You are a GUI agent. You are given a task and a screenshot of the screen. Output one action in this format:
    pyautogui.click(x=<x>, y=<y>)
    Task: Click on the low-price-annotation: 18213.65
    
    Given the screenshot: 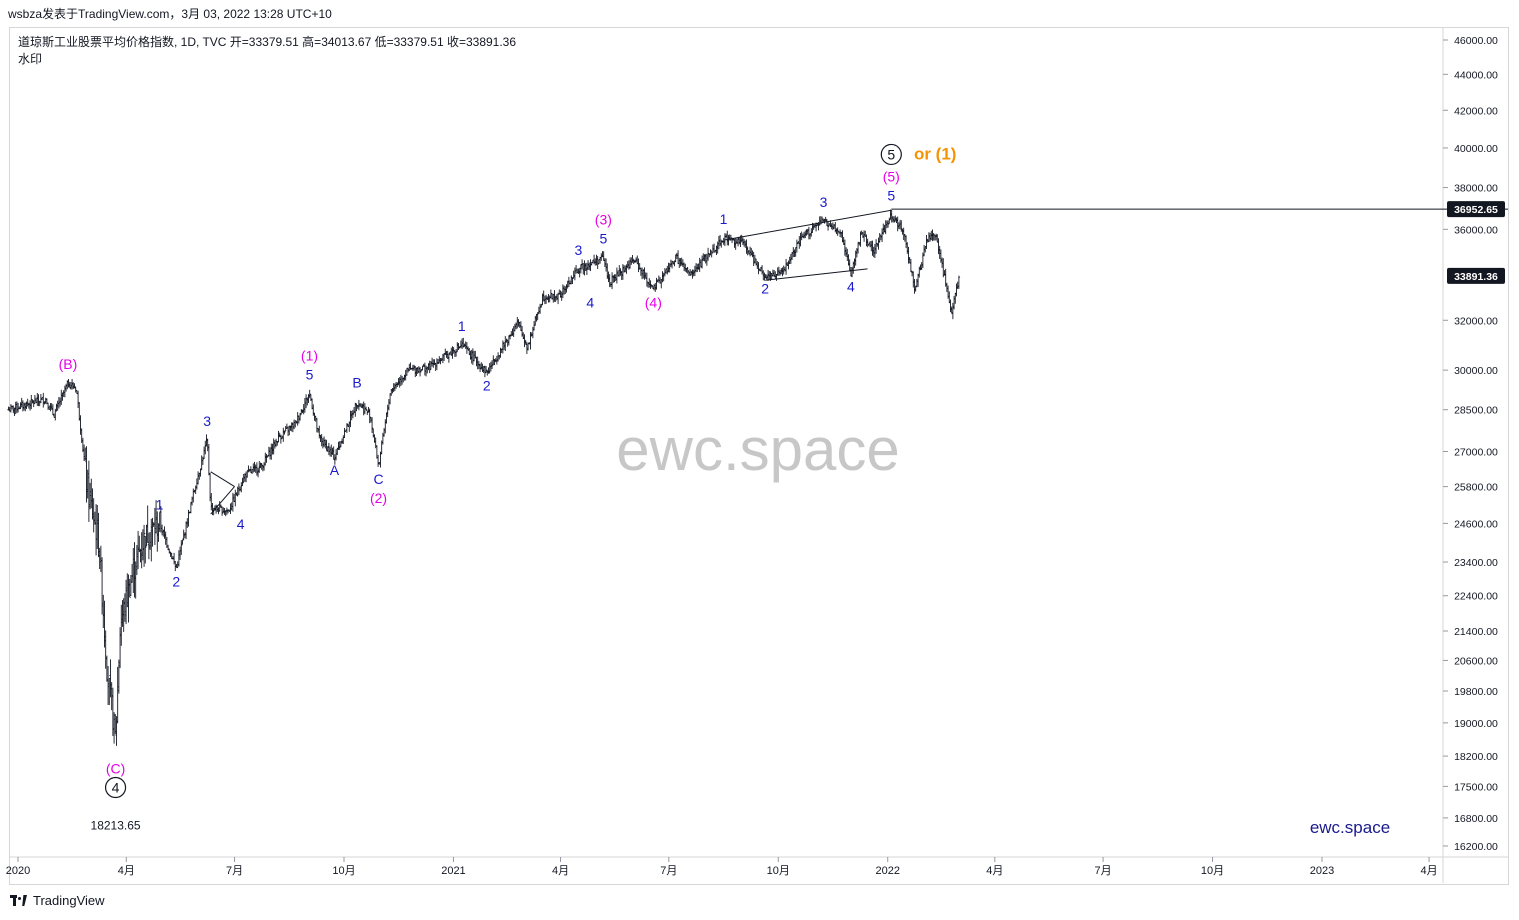 What is the action you would take?
    pyautogui.click(x=116, y=826)
    